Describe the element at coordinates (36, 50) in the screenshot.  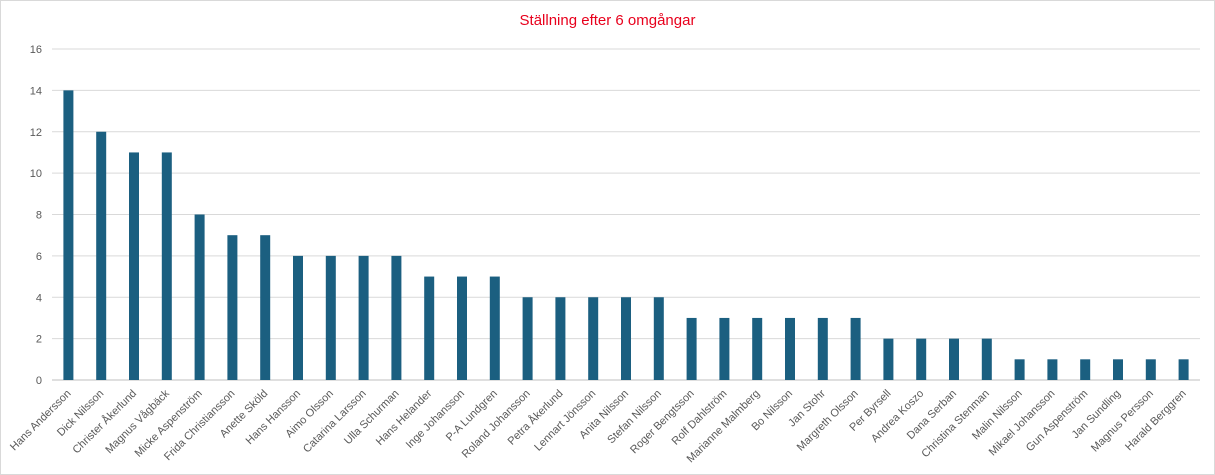
I see `y-tick-label: 16` at that location.